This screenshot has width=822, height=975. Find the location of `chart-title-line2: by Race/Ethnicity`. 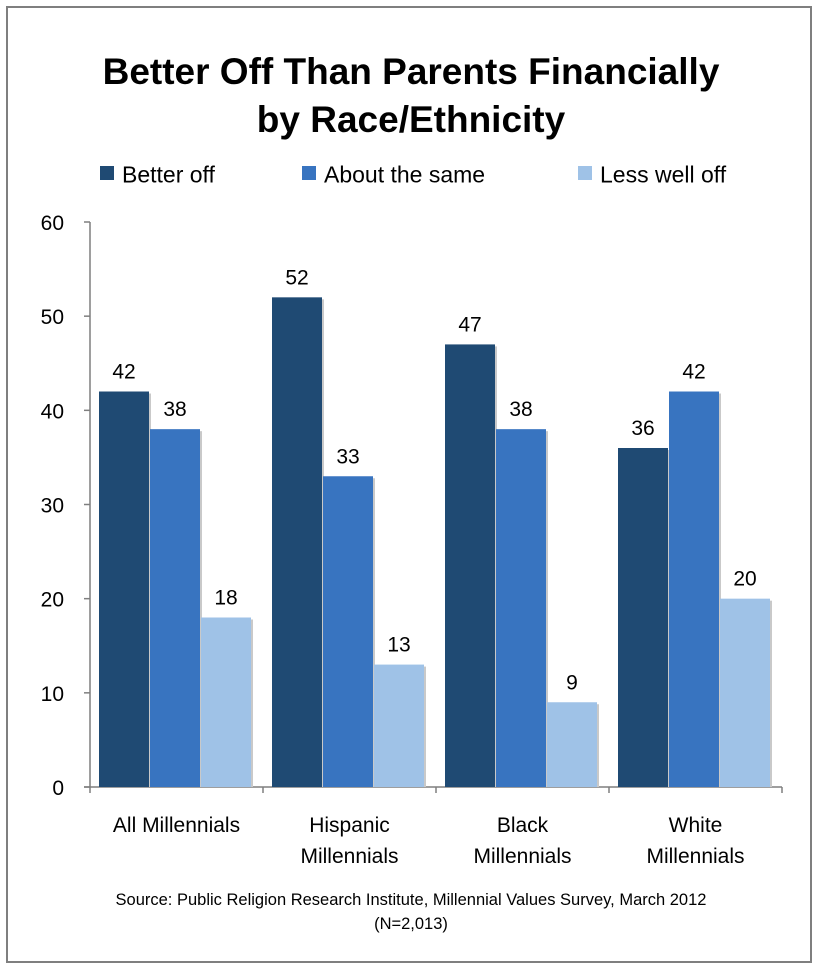

chart-title-line2: by Race/Ethnicity is located at coordinates (411, 119).